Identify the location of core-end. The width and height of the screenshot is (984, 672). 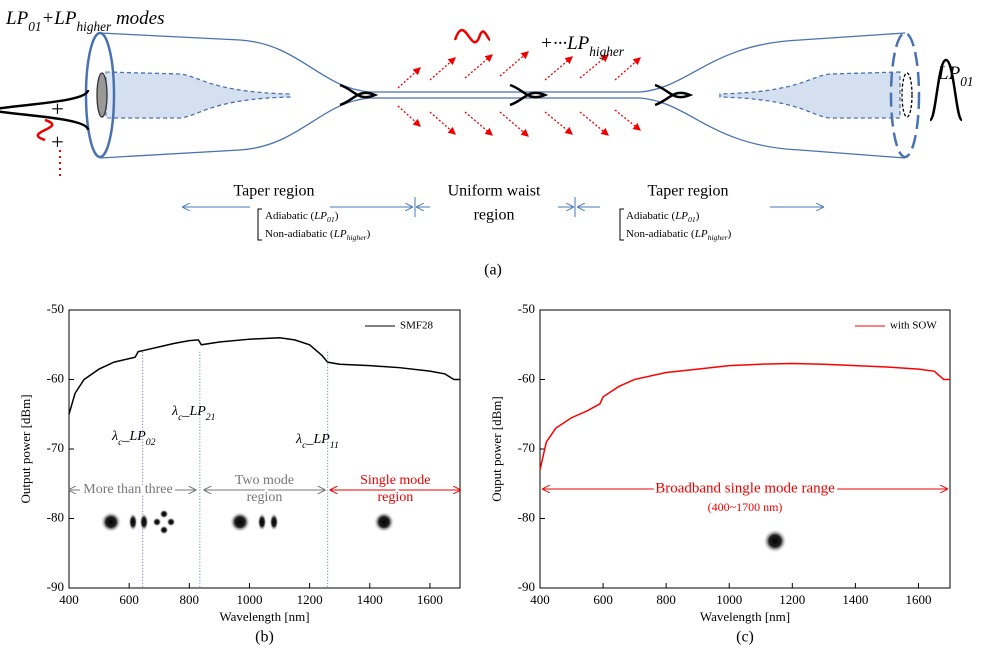
(907, 95).